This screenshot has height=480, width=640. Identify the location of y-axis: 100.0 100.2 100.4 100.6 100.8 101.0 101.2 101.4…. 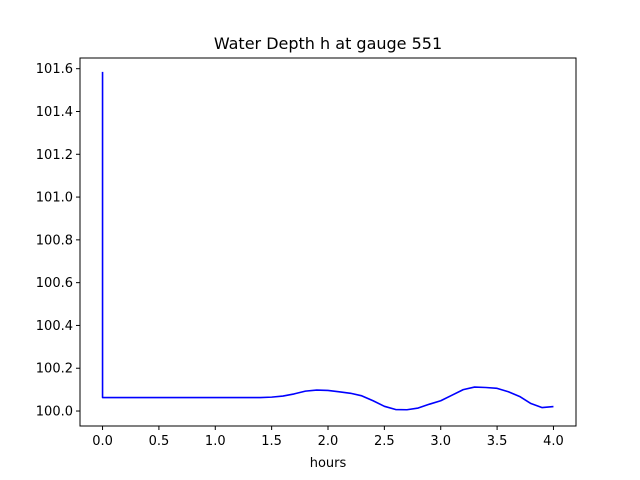
(58, 241).